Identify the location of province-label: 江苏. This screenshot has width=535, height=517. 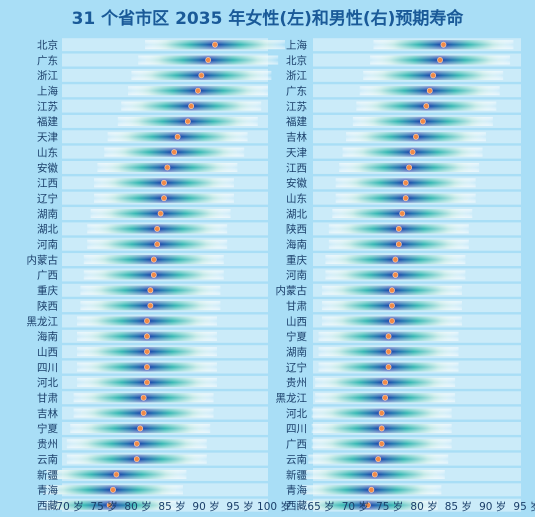
(47, 106).